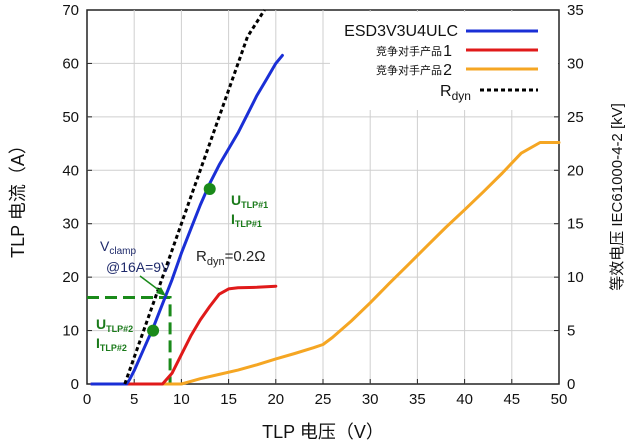 The height and width of the screenshot is (445, 640). What do you see at coordinates (70, 117) in the screenshot?
I see `y-tick-label: 50` at bounding box center [70, 117].